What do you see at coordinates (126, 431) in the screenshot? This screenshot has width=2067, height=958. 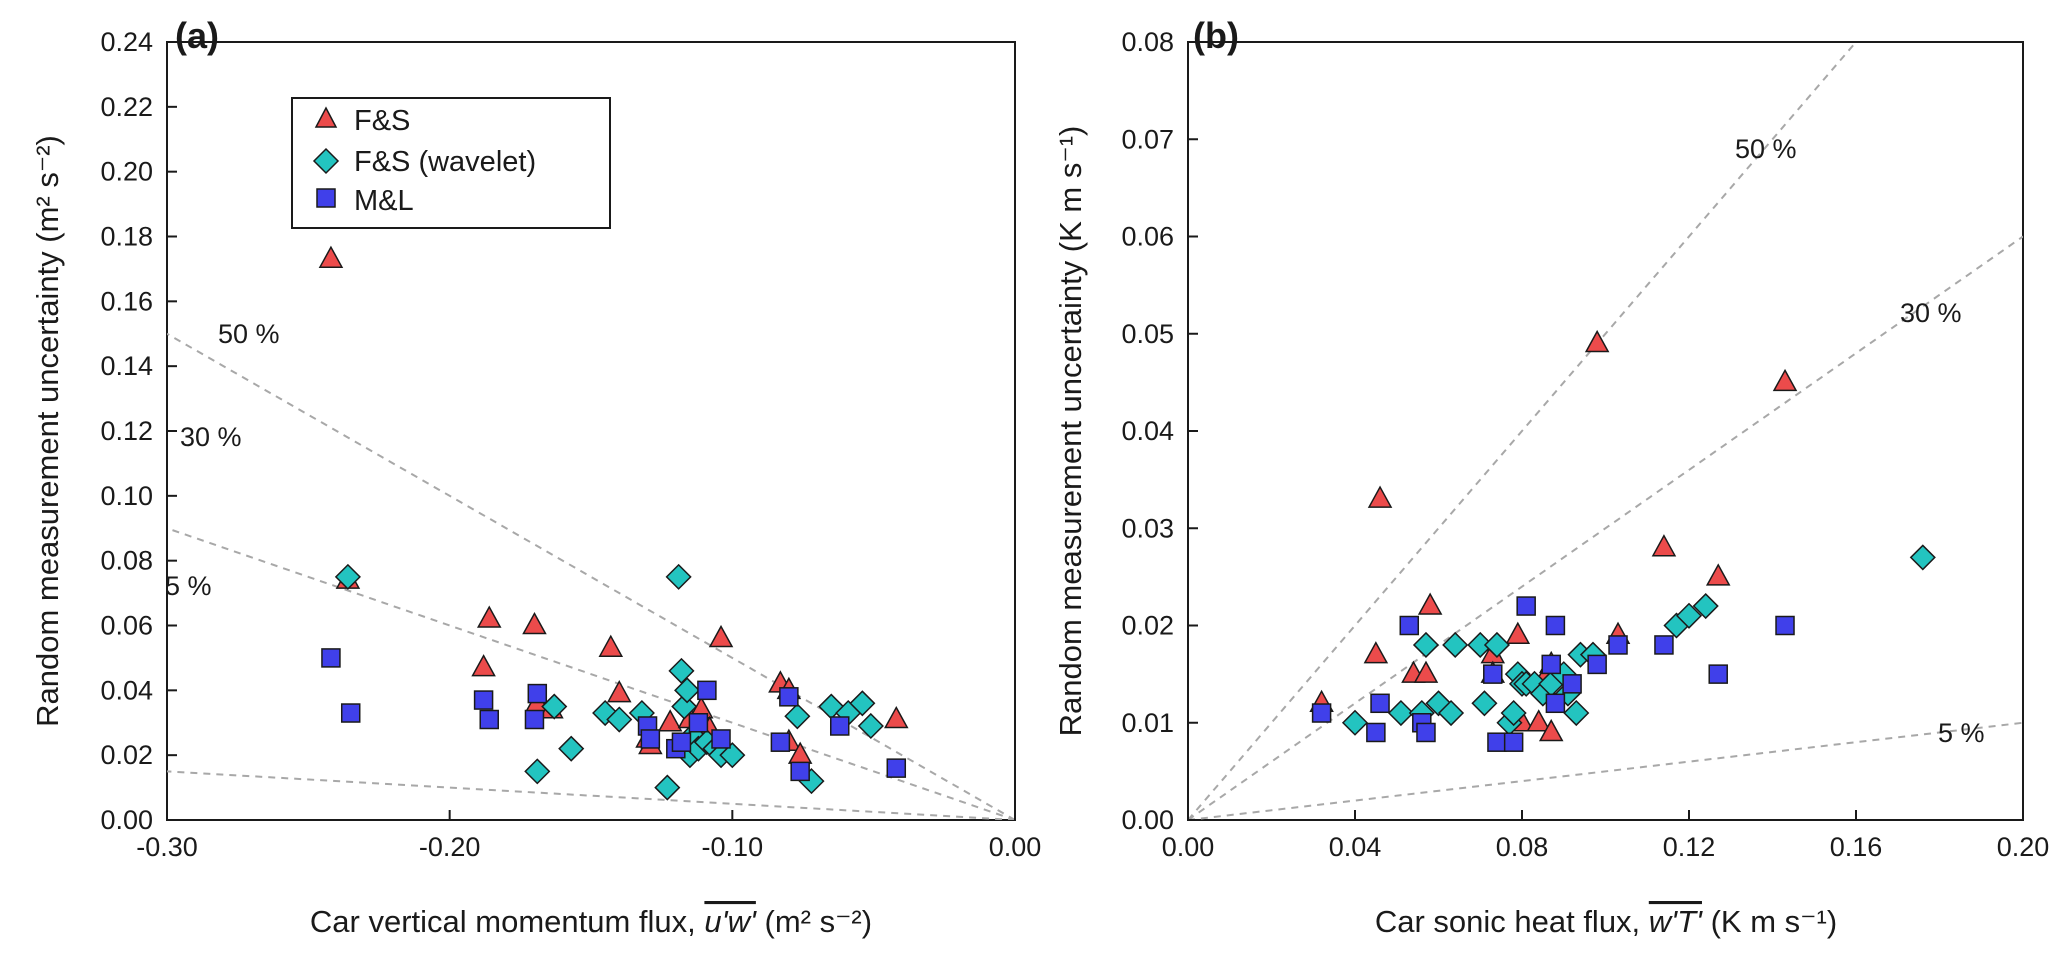 I see `y-tick-label: 0.12` at bounding box center [126, 431].